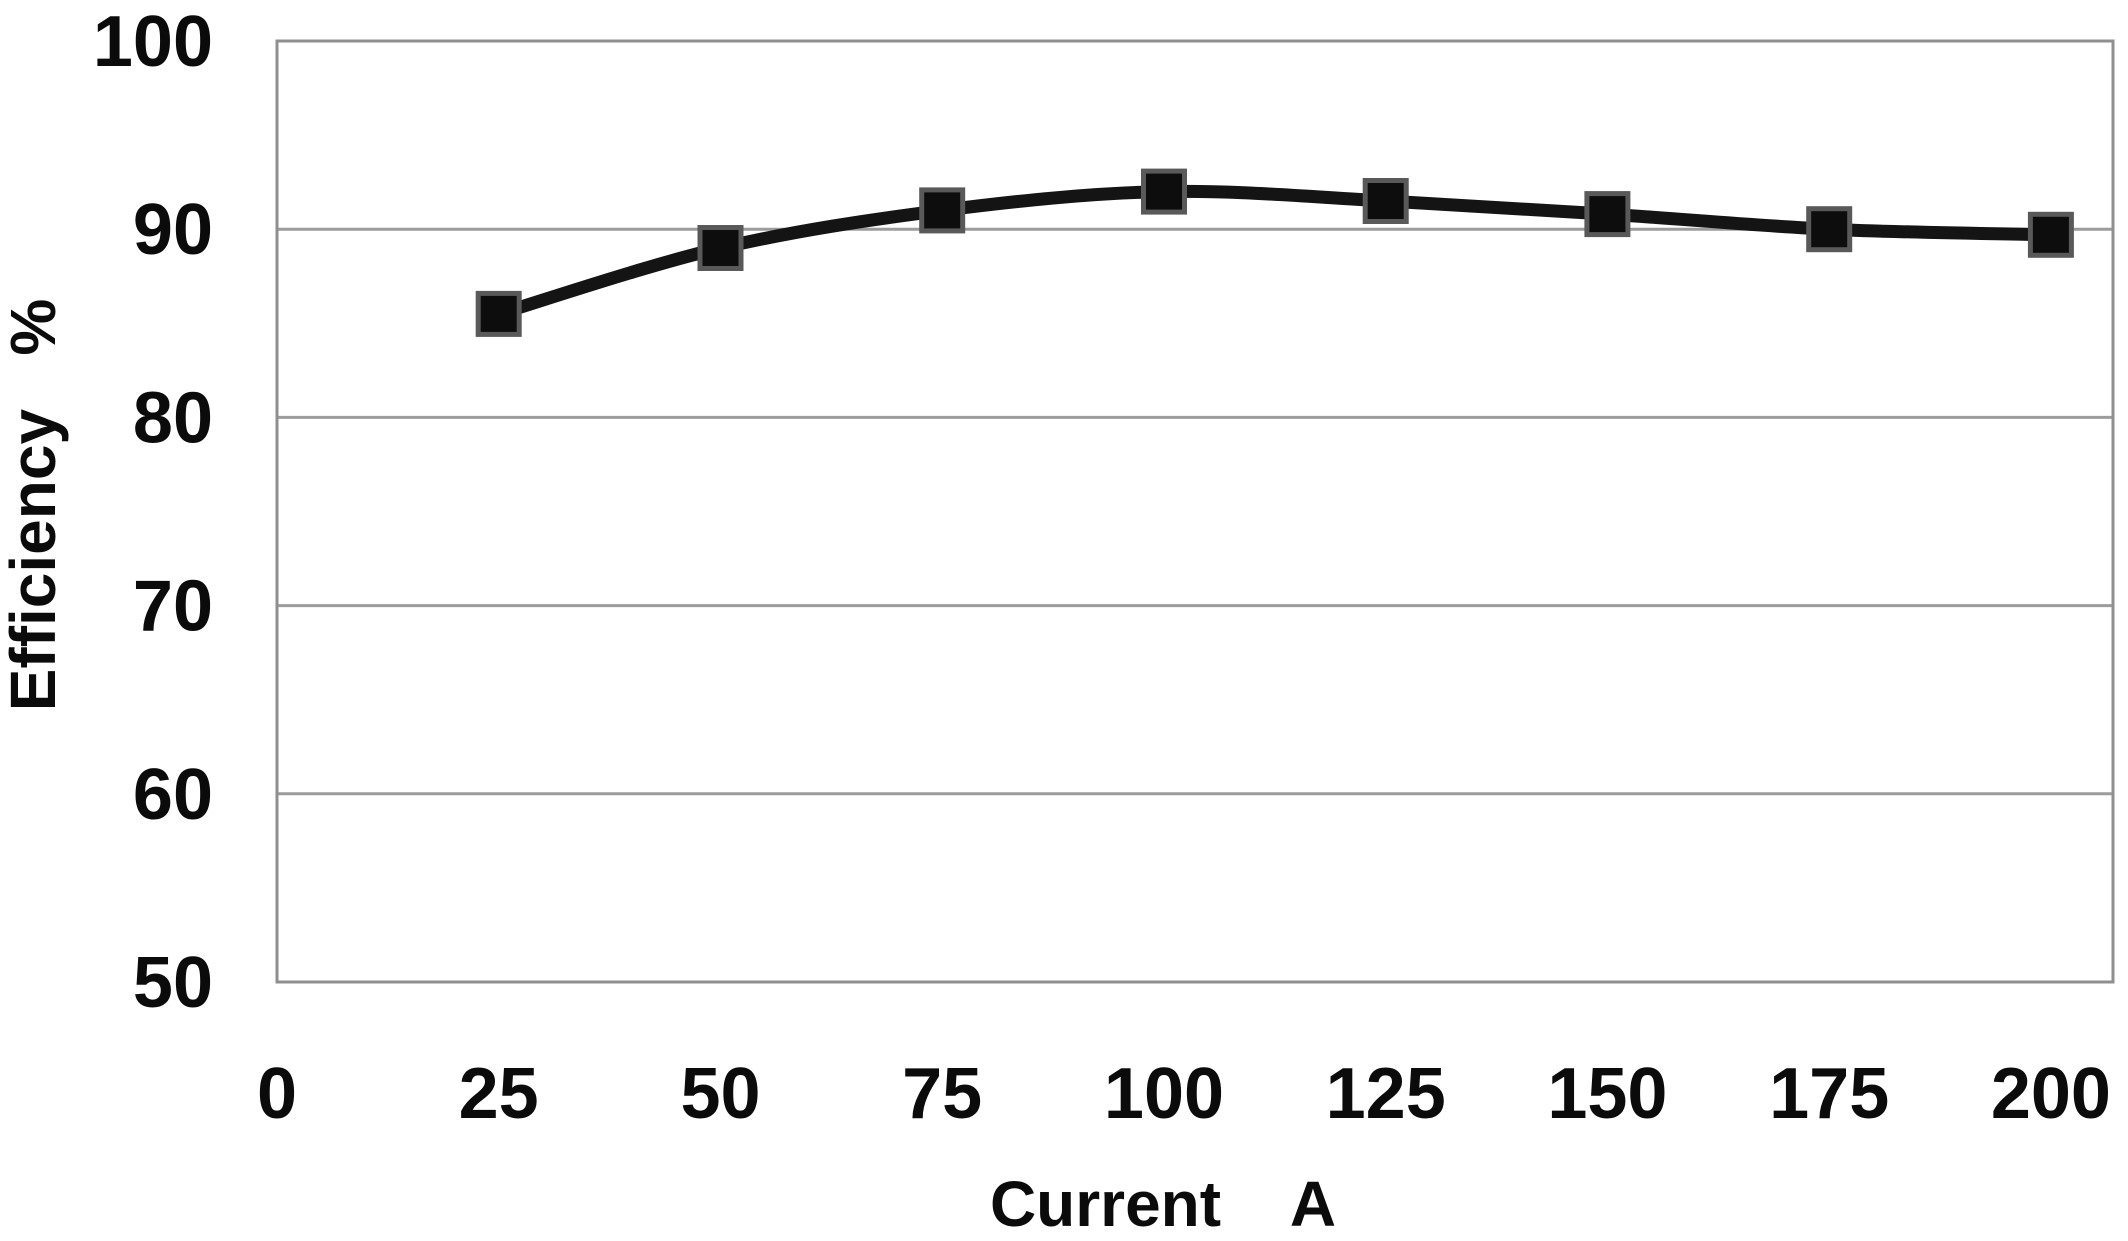  What do you see at coordinates (173, 418) in the screenshot?
I see `y-tick-label-80: 80` at bounding box center [173, 418].